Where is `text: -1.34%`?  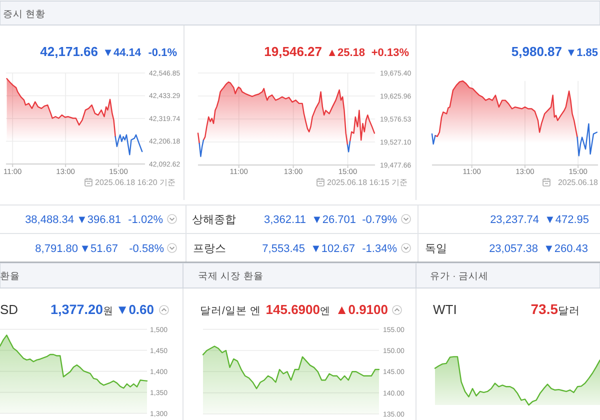
text: -1.34% is located at coordinates (380, 249).